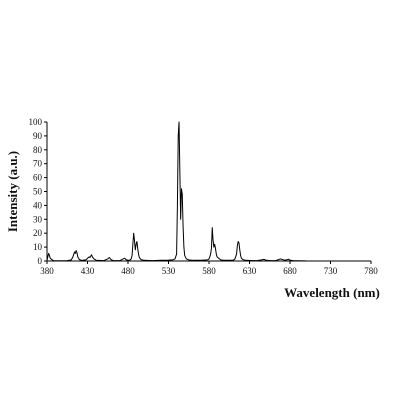  Describe the element at coordinates (290, 271) in the screenshot. I see `x-tick-label: 680` at that location.